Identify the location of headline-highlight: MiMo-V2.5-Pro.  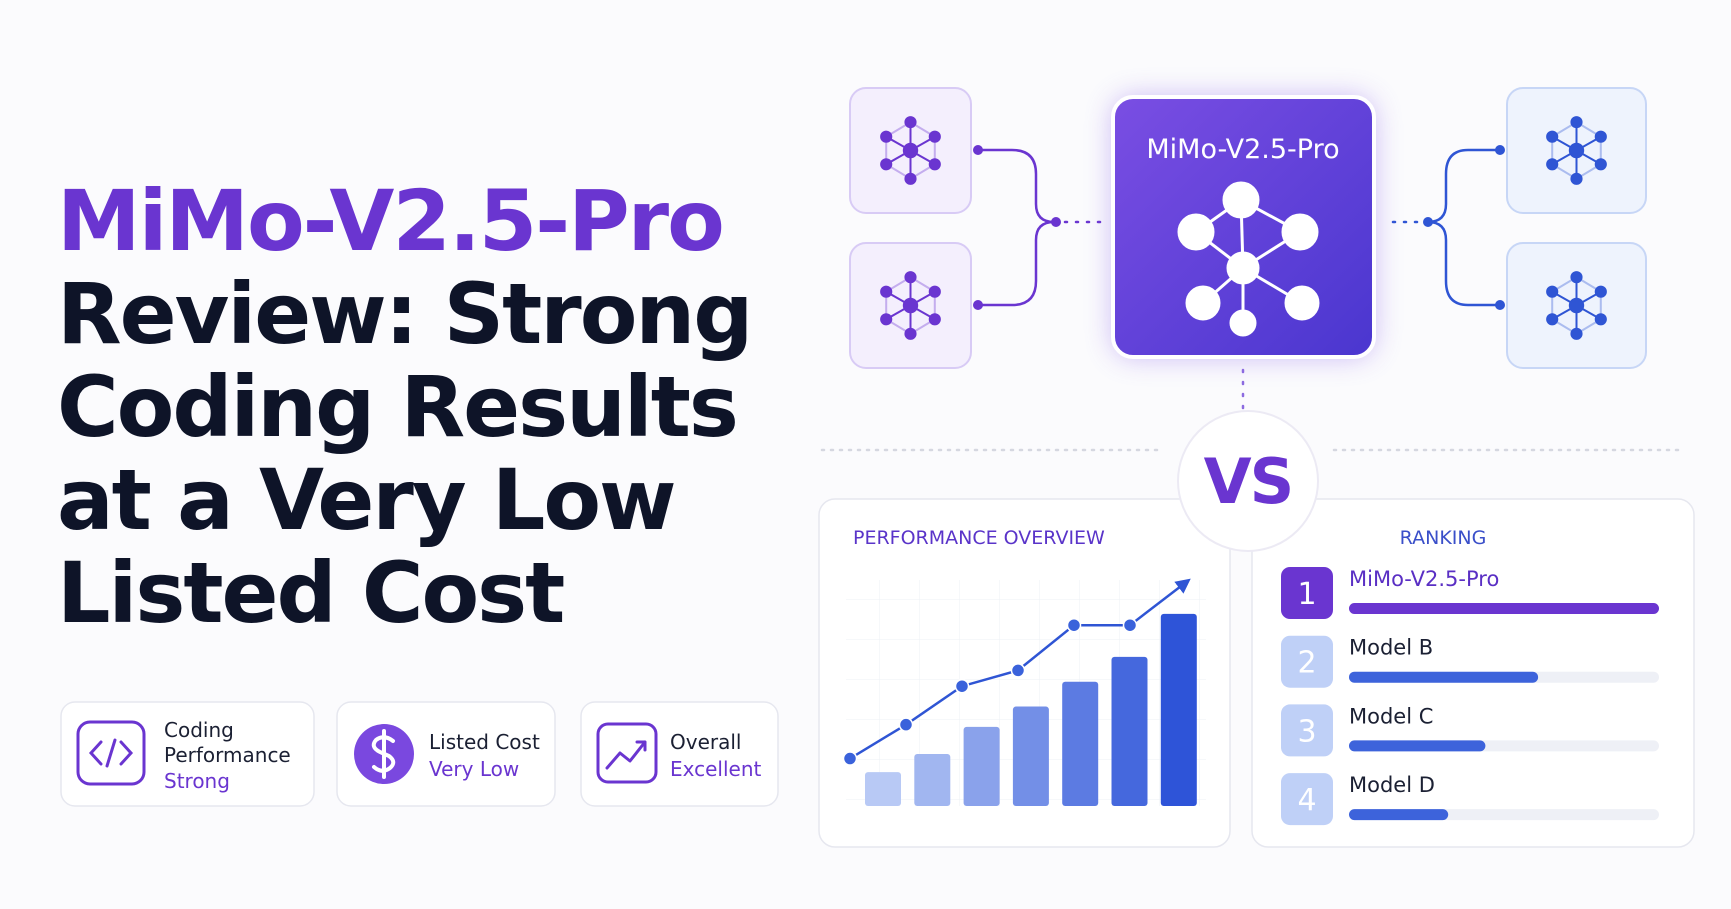
(390, 221).